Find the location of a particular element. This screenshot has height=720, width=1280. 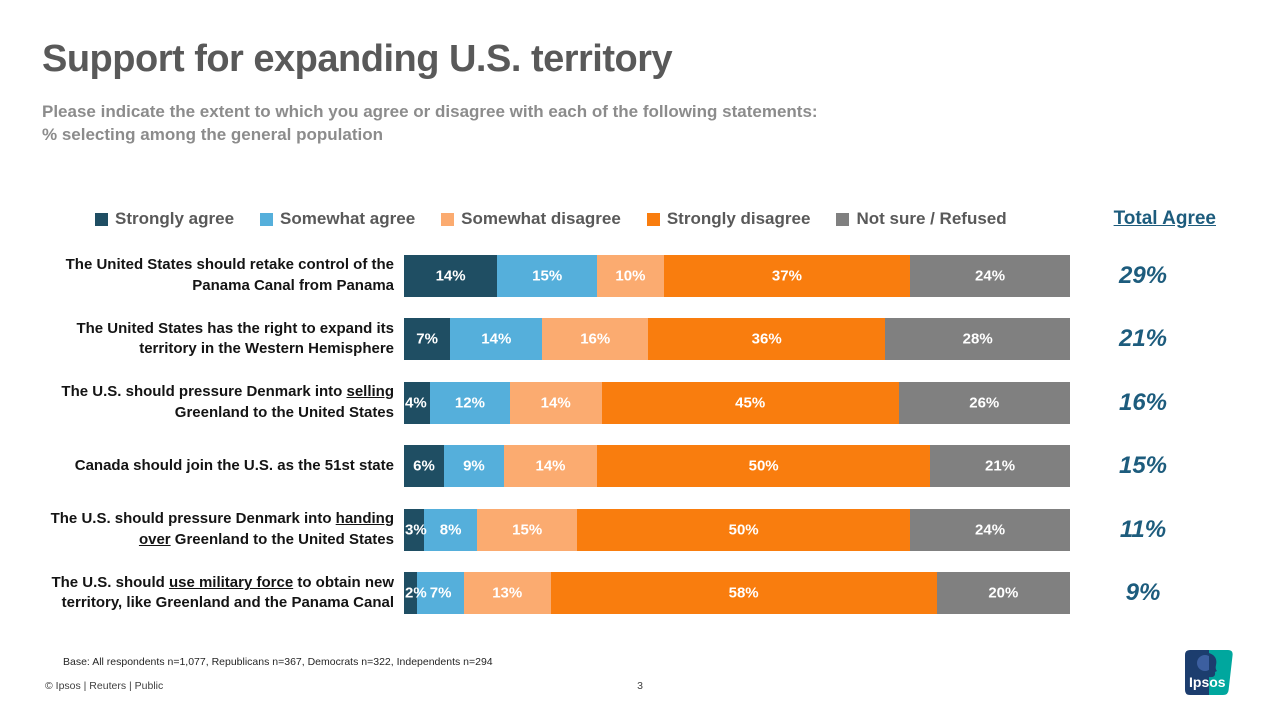

bar-segment-somewhat-disagree: 16% is located at coordinates (595, 339).